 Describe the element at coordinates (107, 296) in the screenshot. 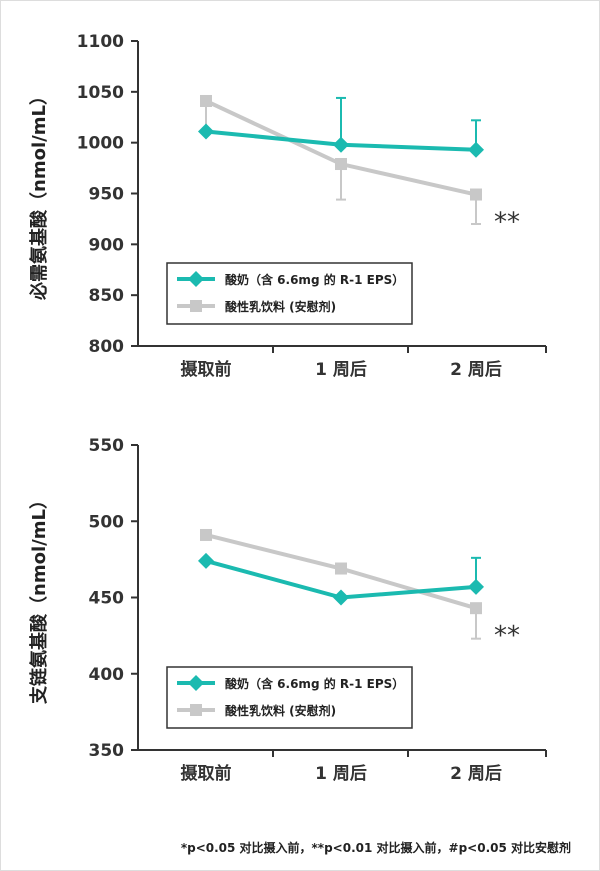

I see `y-tick-label: 850` at that location.